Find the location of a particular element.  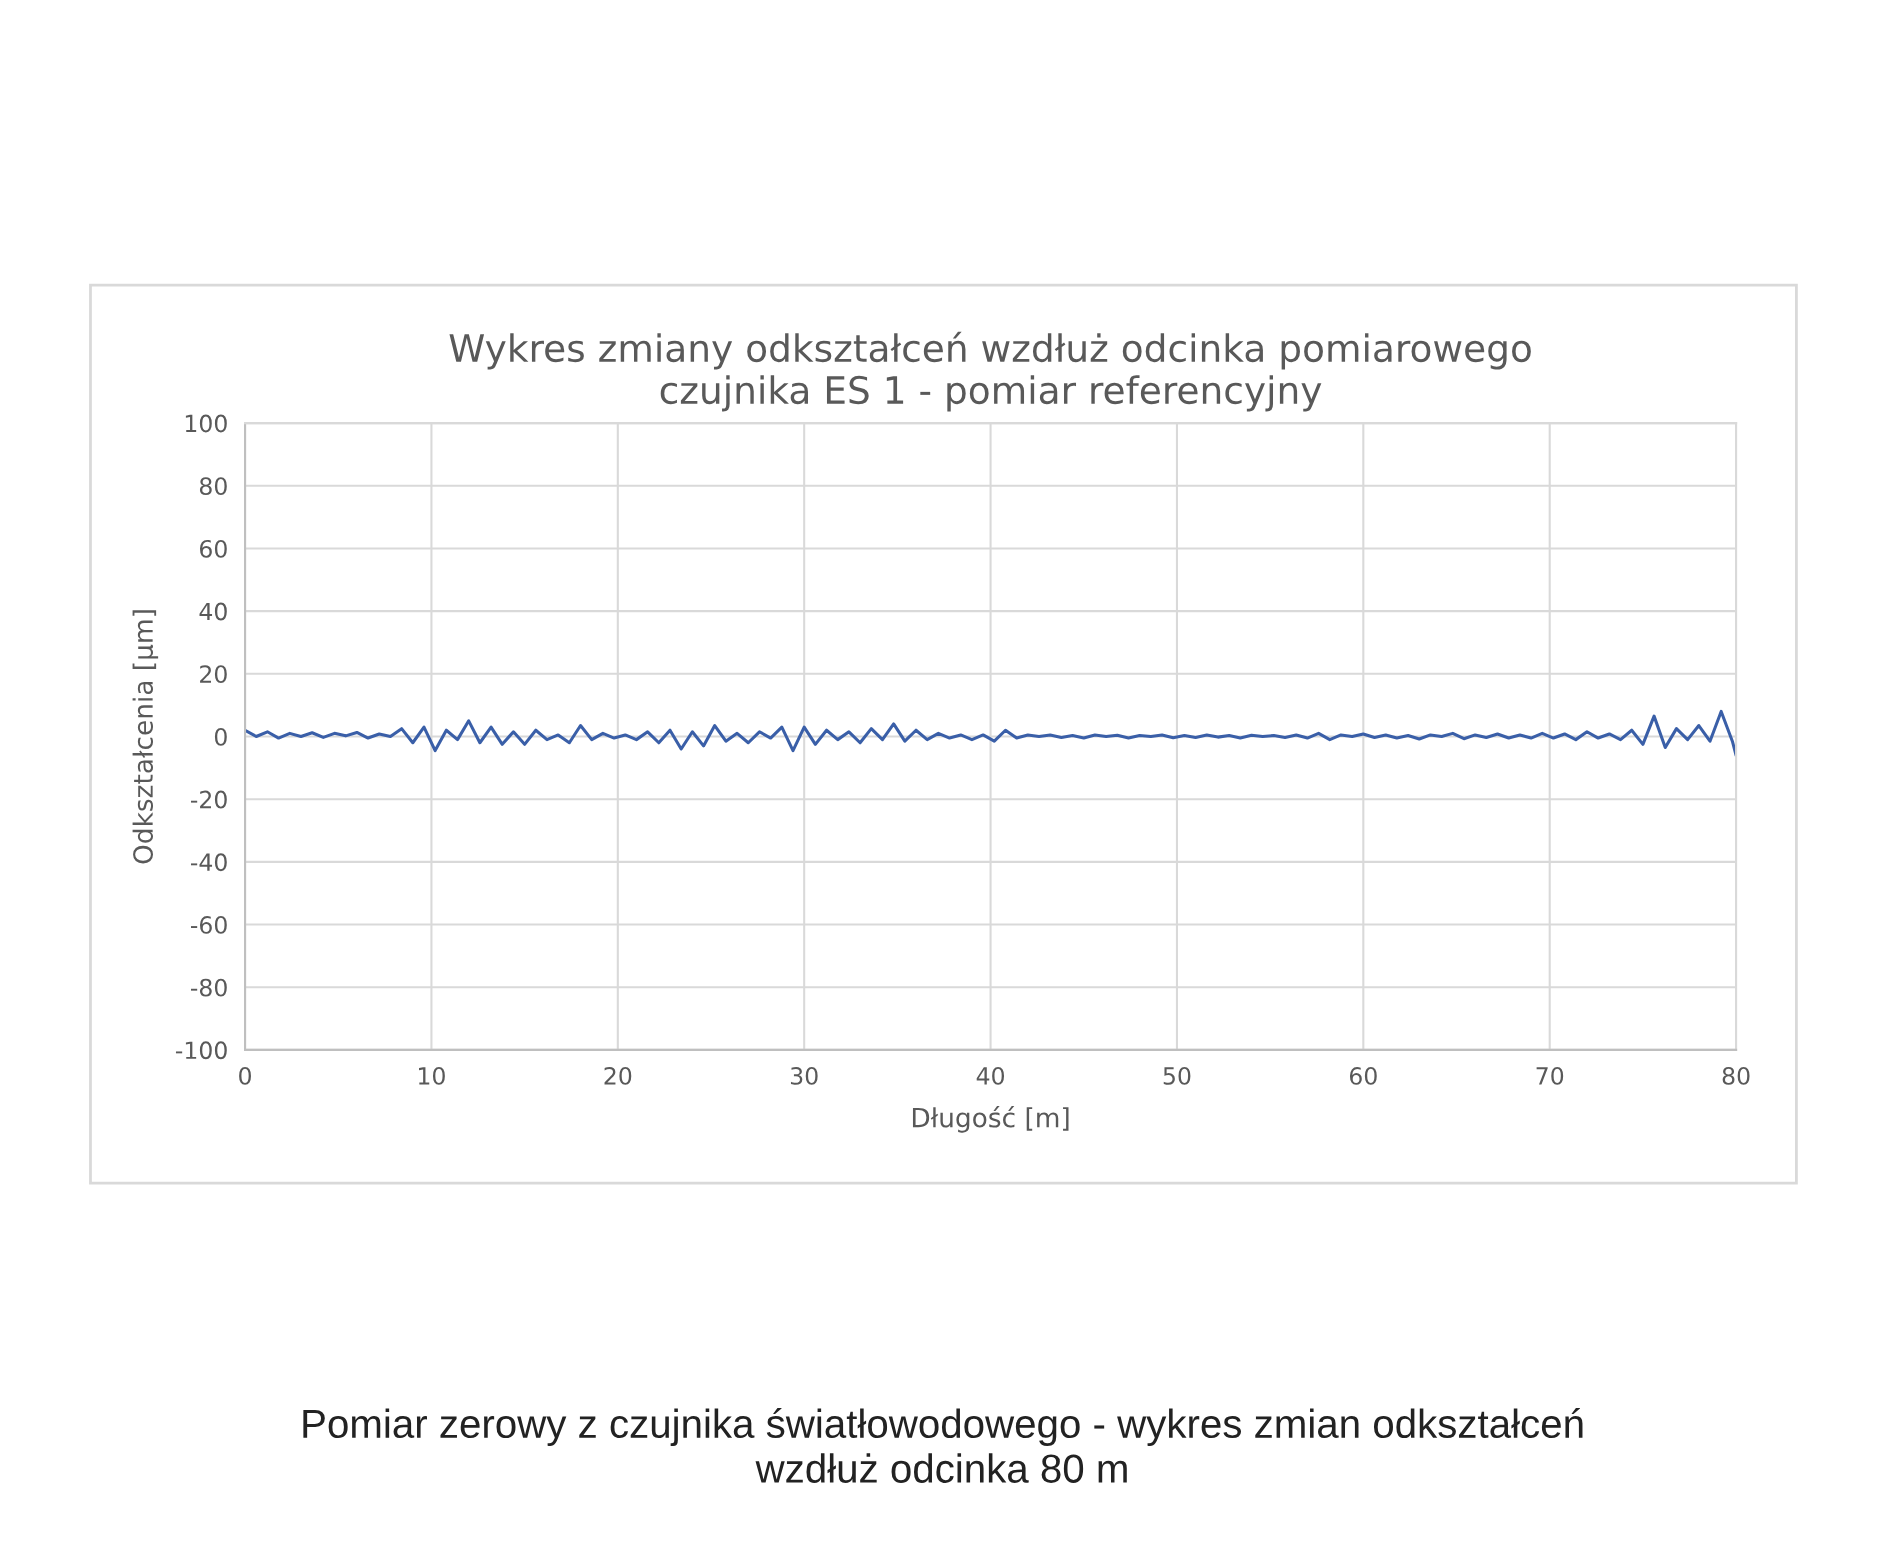

y-tick-label: -60 is located at coordinates (208, 924).